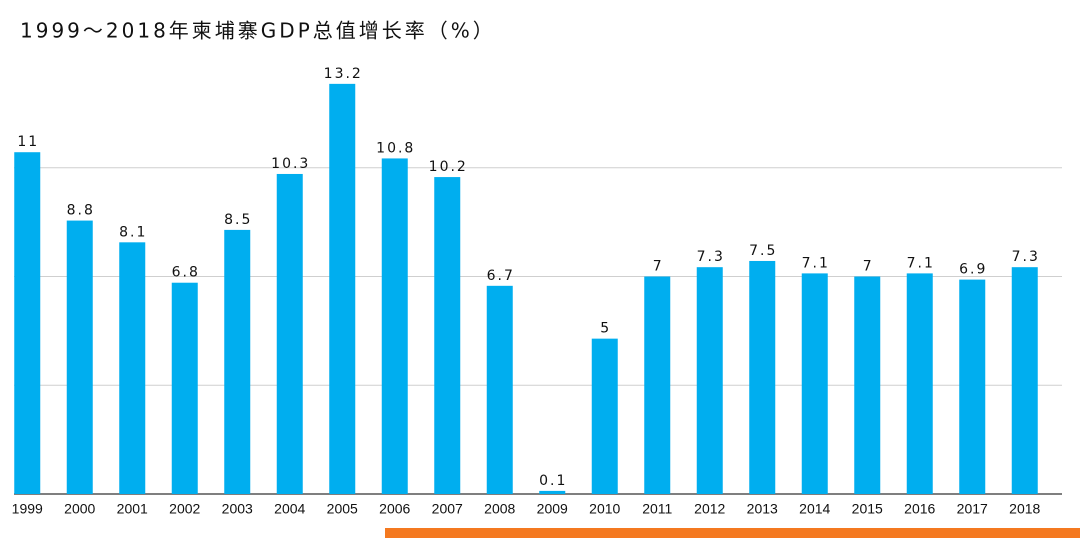 This screenshot has width=1080, height=544. Describe the element at coordinates (132, 509) in the screenshot. I see `x-tick-label: 2001` at that location.